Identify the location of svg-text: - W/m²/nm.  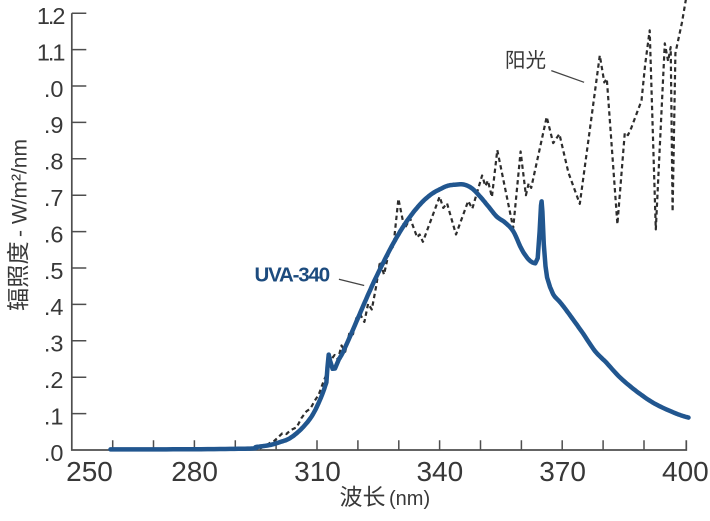
(19, 188).